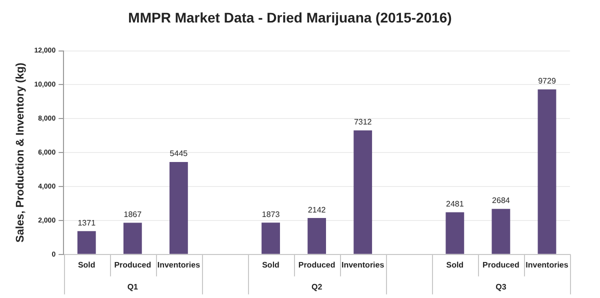 This screenshot has width=600, height=298. What do you see at coordinates (290, 17) in the screenshot?
I see `chart-title: MMPR Market Data - Dried Marijuana (2015-2016)` at bounding box center [290, 17].